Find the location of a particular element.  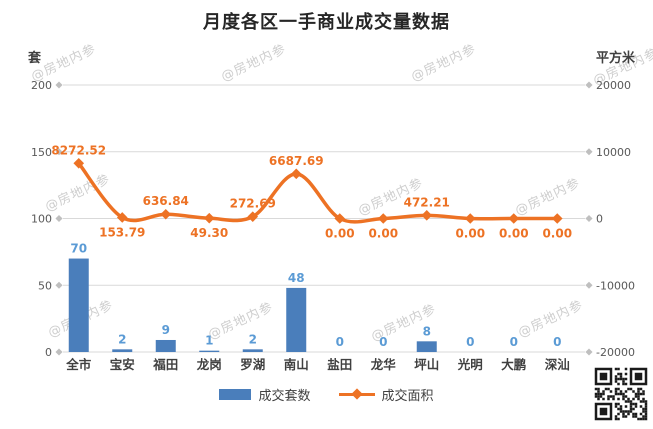

right-axis-tick-label: 20000 is located at coordinates (613, 85).